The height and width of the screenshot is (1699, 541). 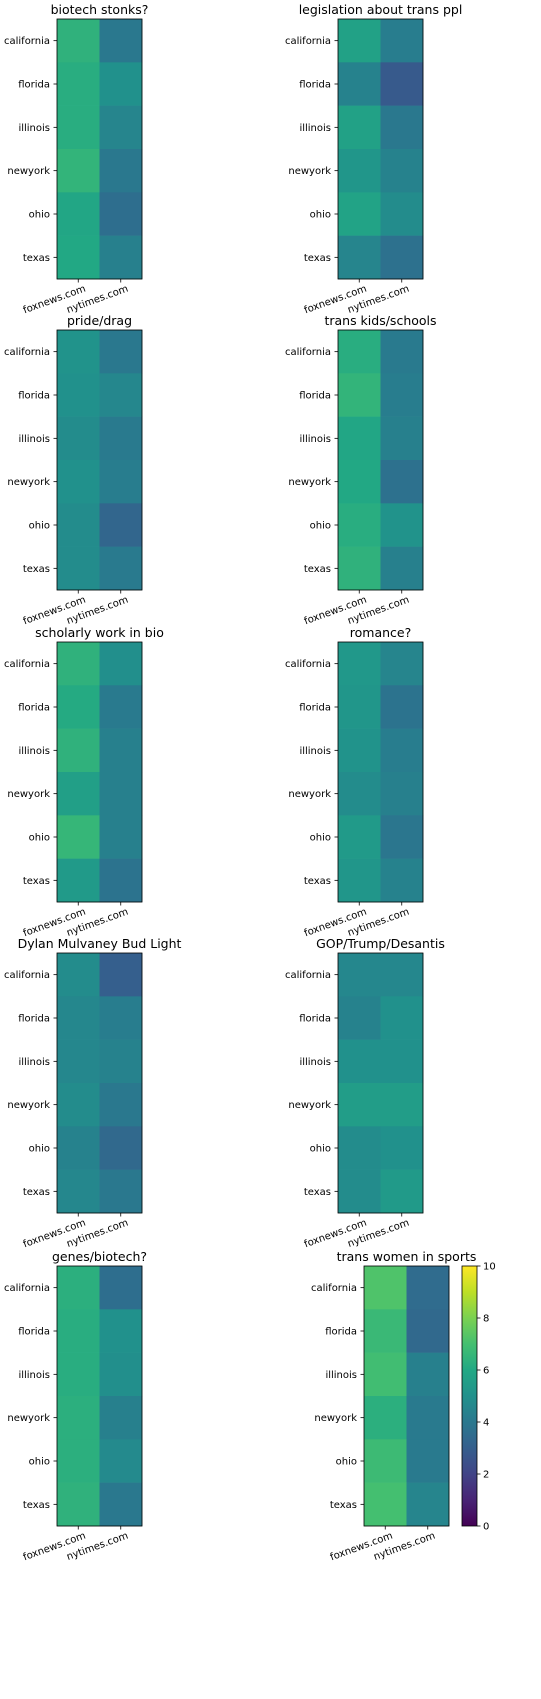 I want to click on panel-title: GOP/Trump/Desantis, so click(x=380, y=943).